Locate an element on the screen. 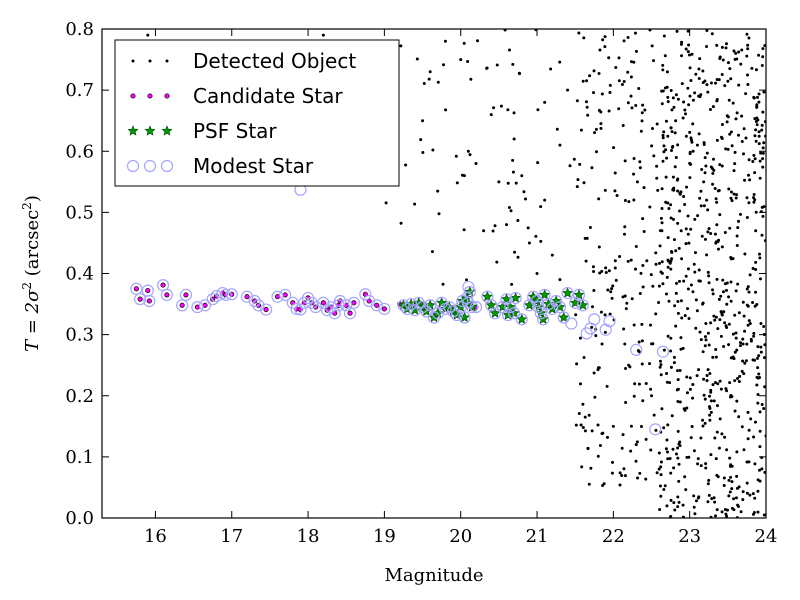  x-tick-label: 16 is located at coordinates (155, 536).